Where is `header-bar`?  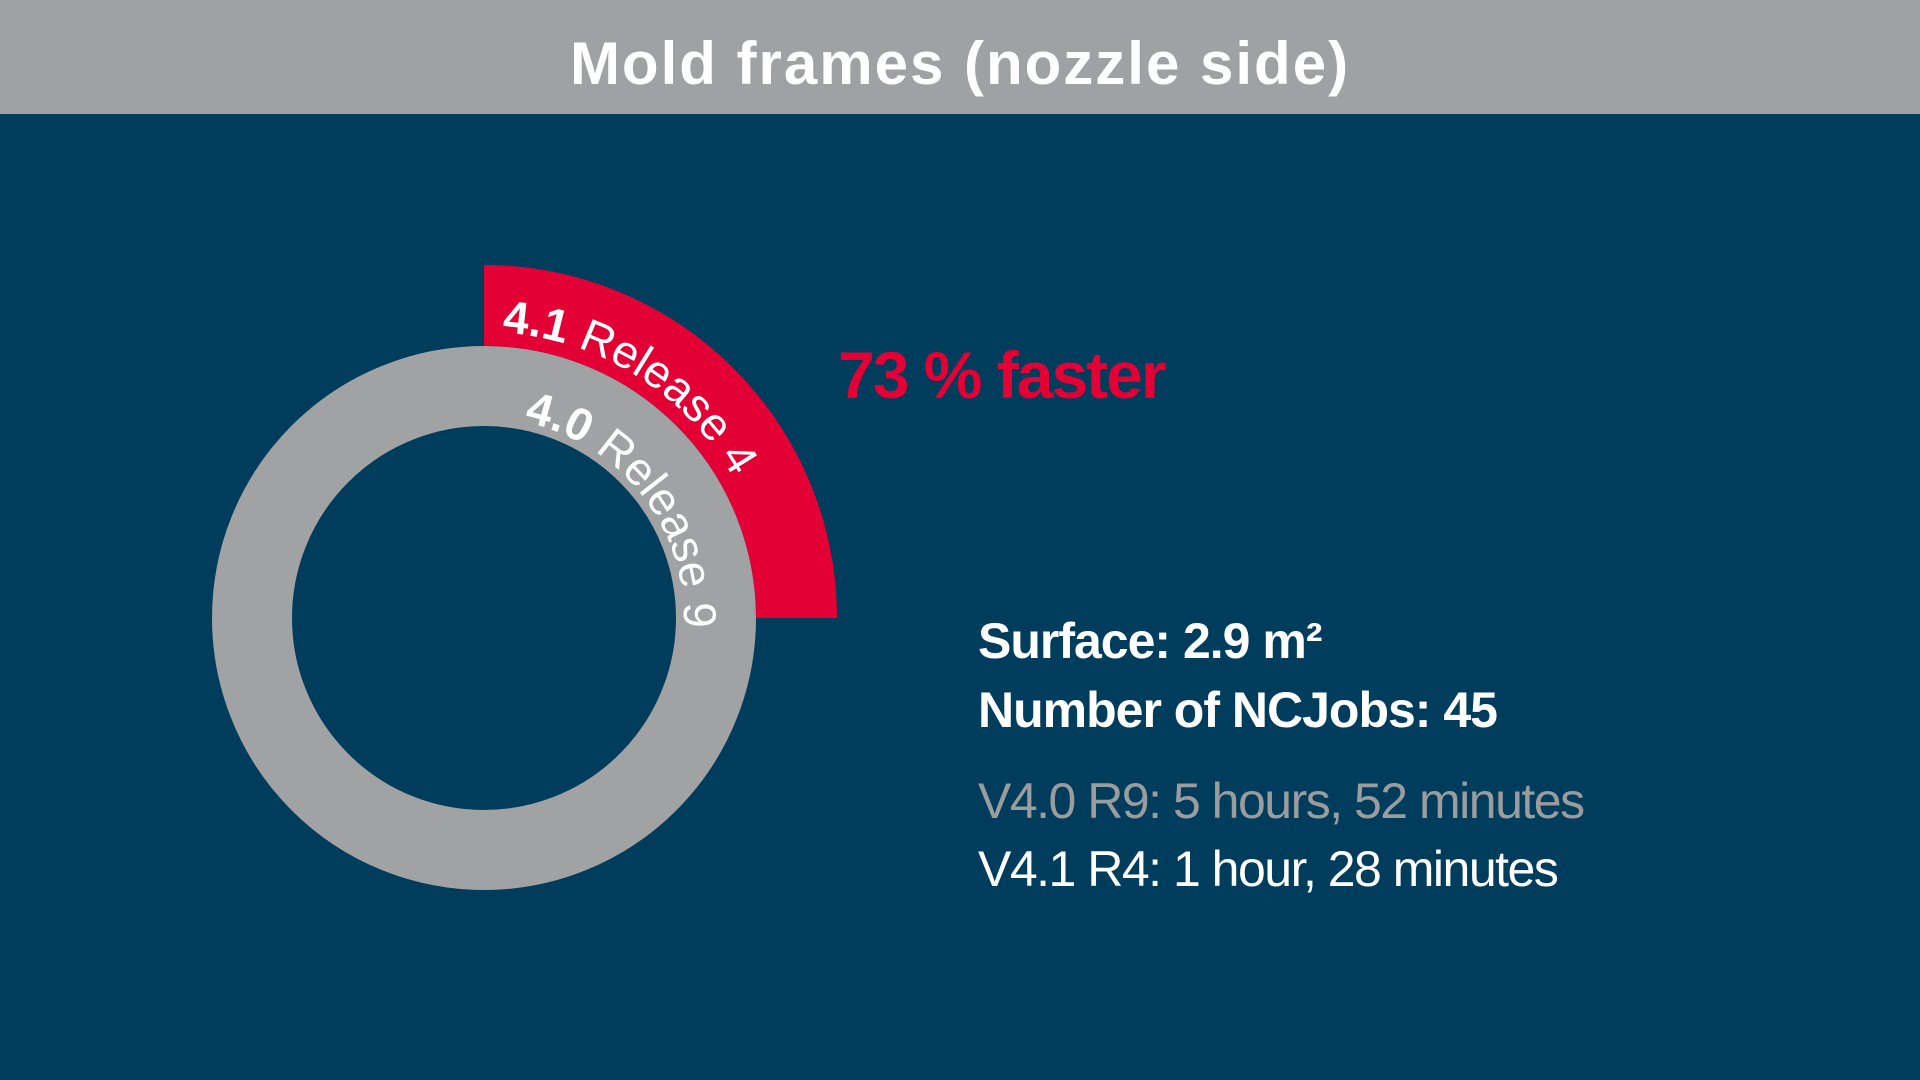 header-bar is located at coordinates (960, 57).